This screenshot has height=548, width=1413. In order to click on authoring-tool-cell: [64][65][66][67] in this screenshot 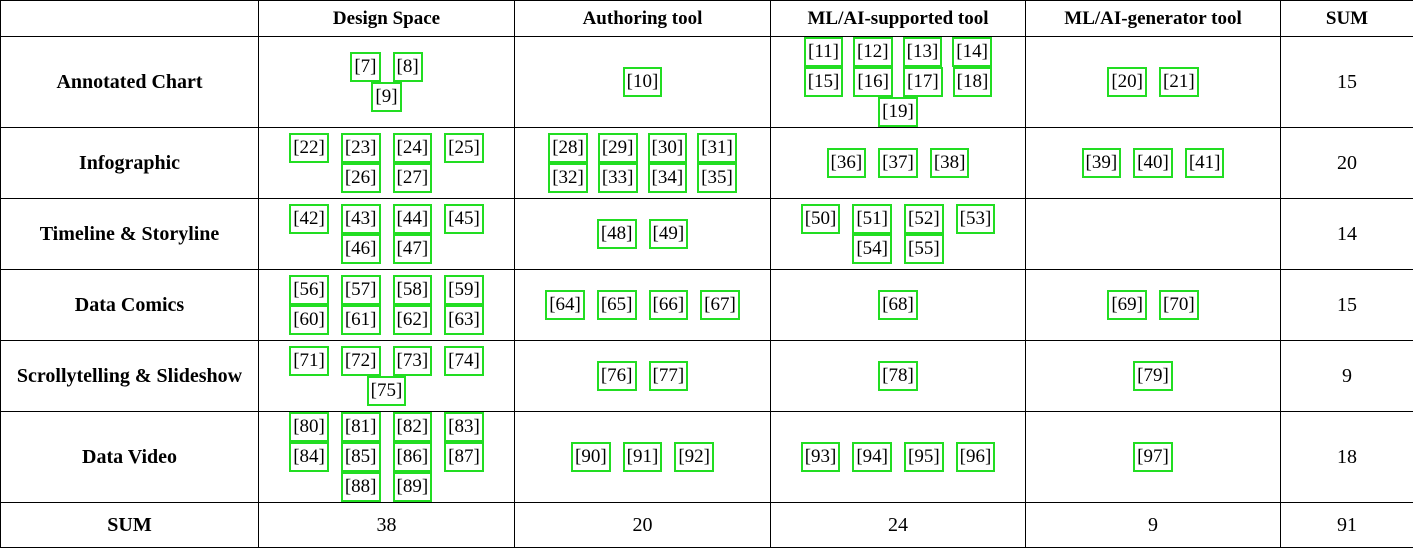, I will do `click(643, 305)`.